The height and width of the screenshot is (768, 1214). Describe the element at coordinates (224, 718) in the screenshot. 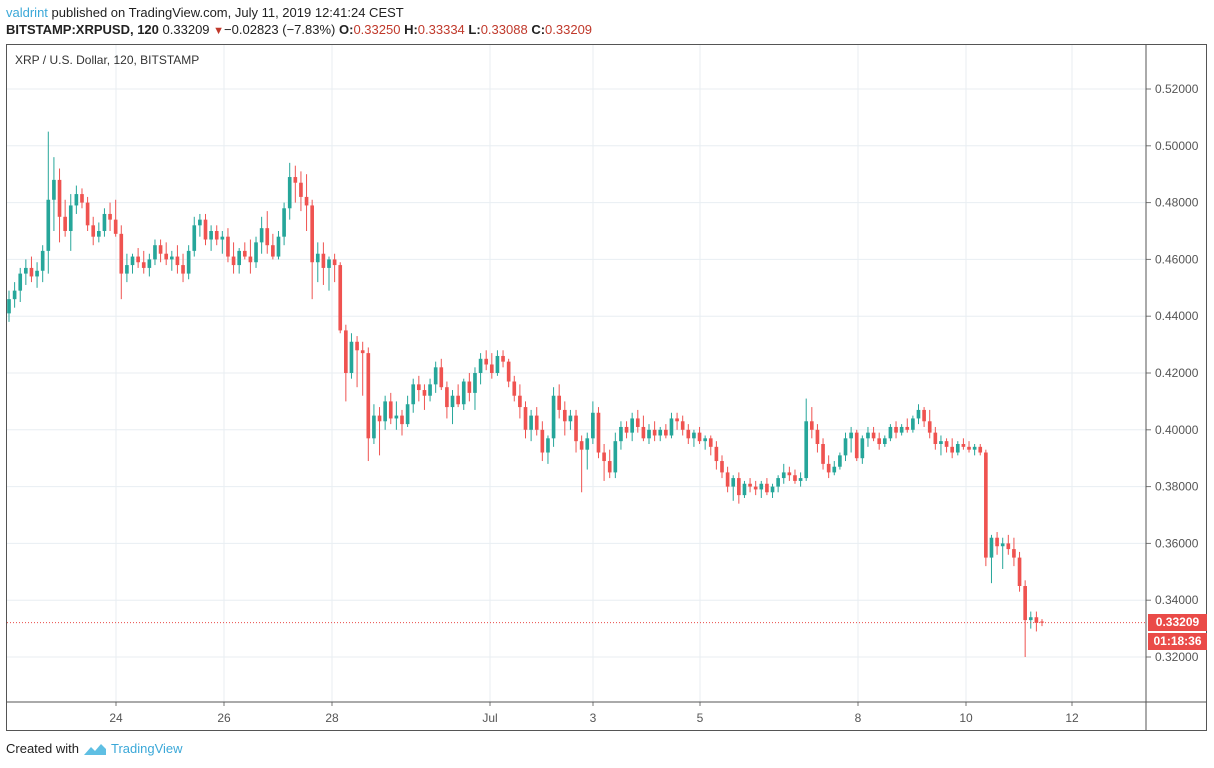

I see `x-tick-label: 26` at that location.